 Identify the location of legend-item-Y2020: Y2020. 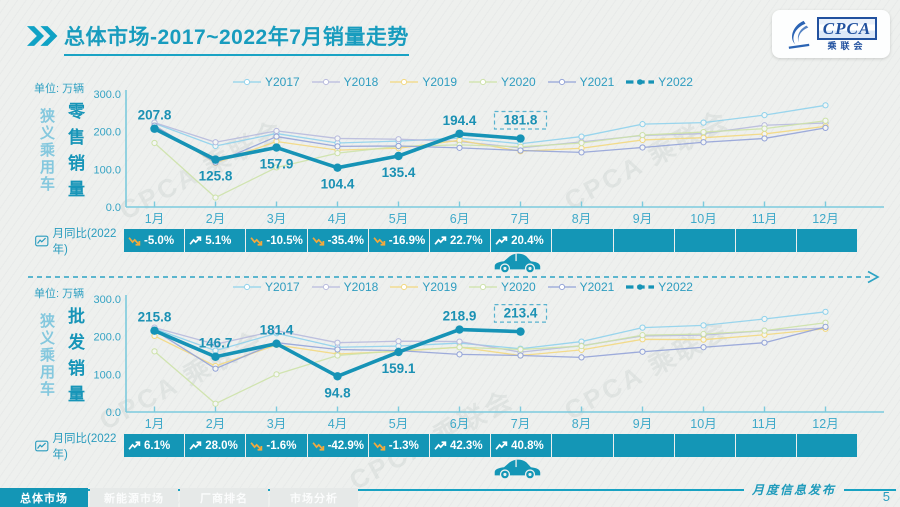
(502, 82).